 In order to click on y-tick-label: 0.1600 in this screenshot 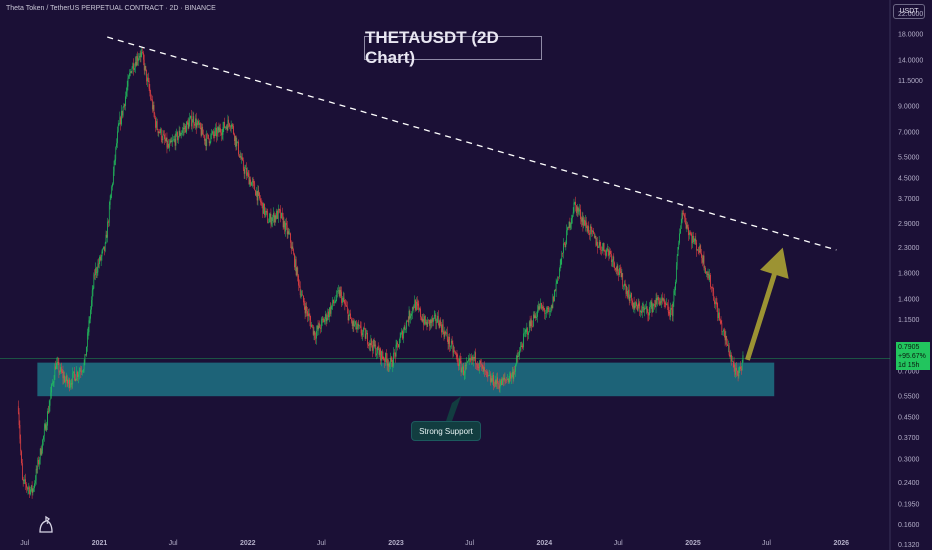, I will do `click(909, 525)`.